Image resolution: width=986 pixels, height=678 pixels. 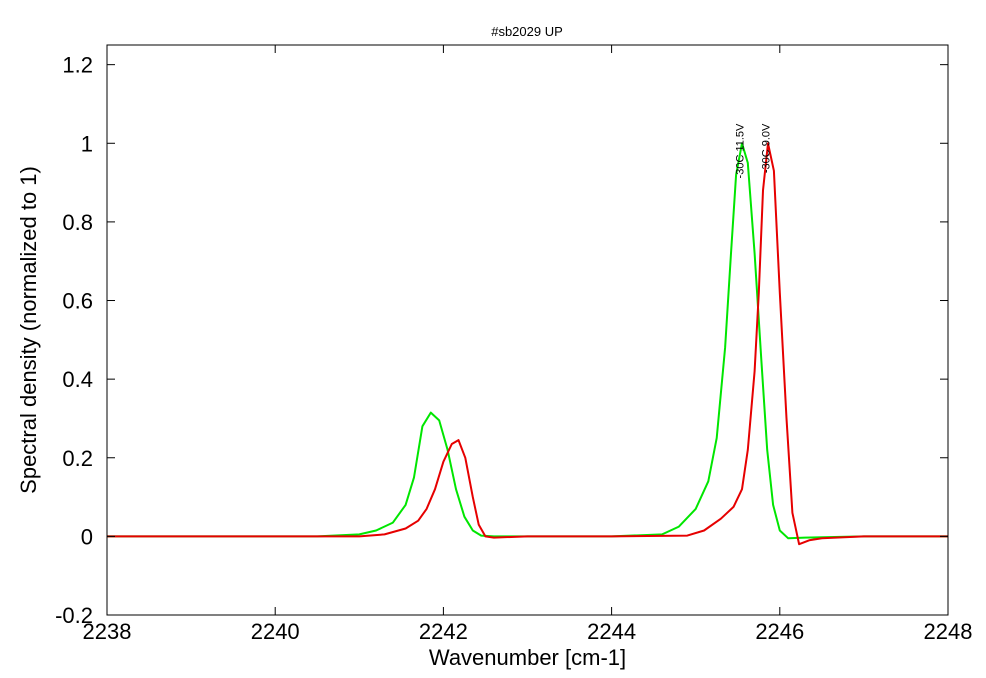 What do you see at coordinates (767, 148) in the screenshot?
I see `peak-annotation: -30C 9.0V` at bounding box center [767, 148].